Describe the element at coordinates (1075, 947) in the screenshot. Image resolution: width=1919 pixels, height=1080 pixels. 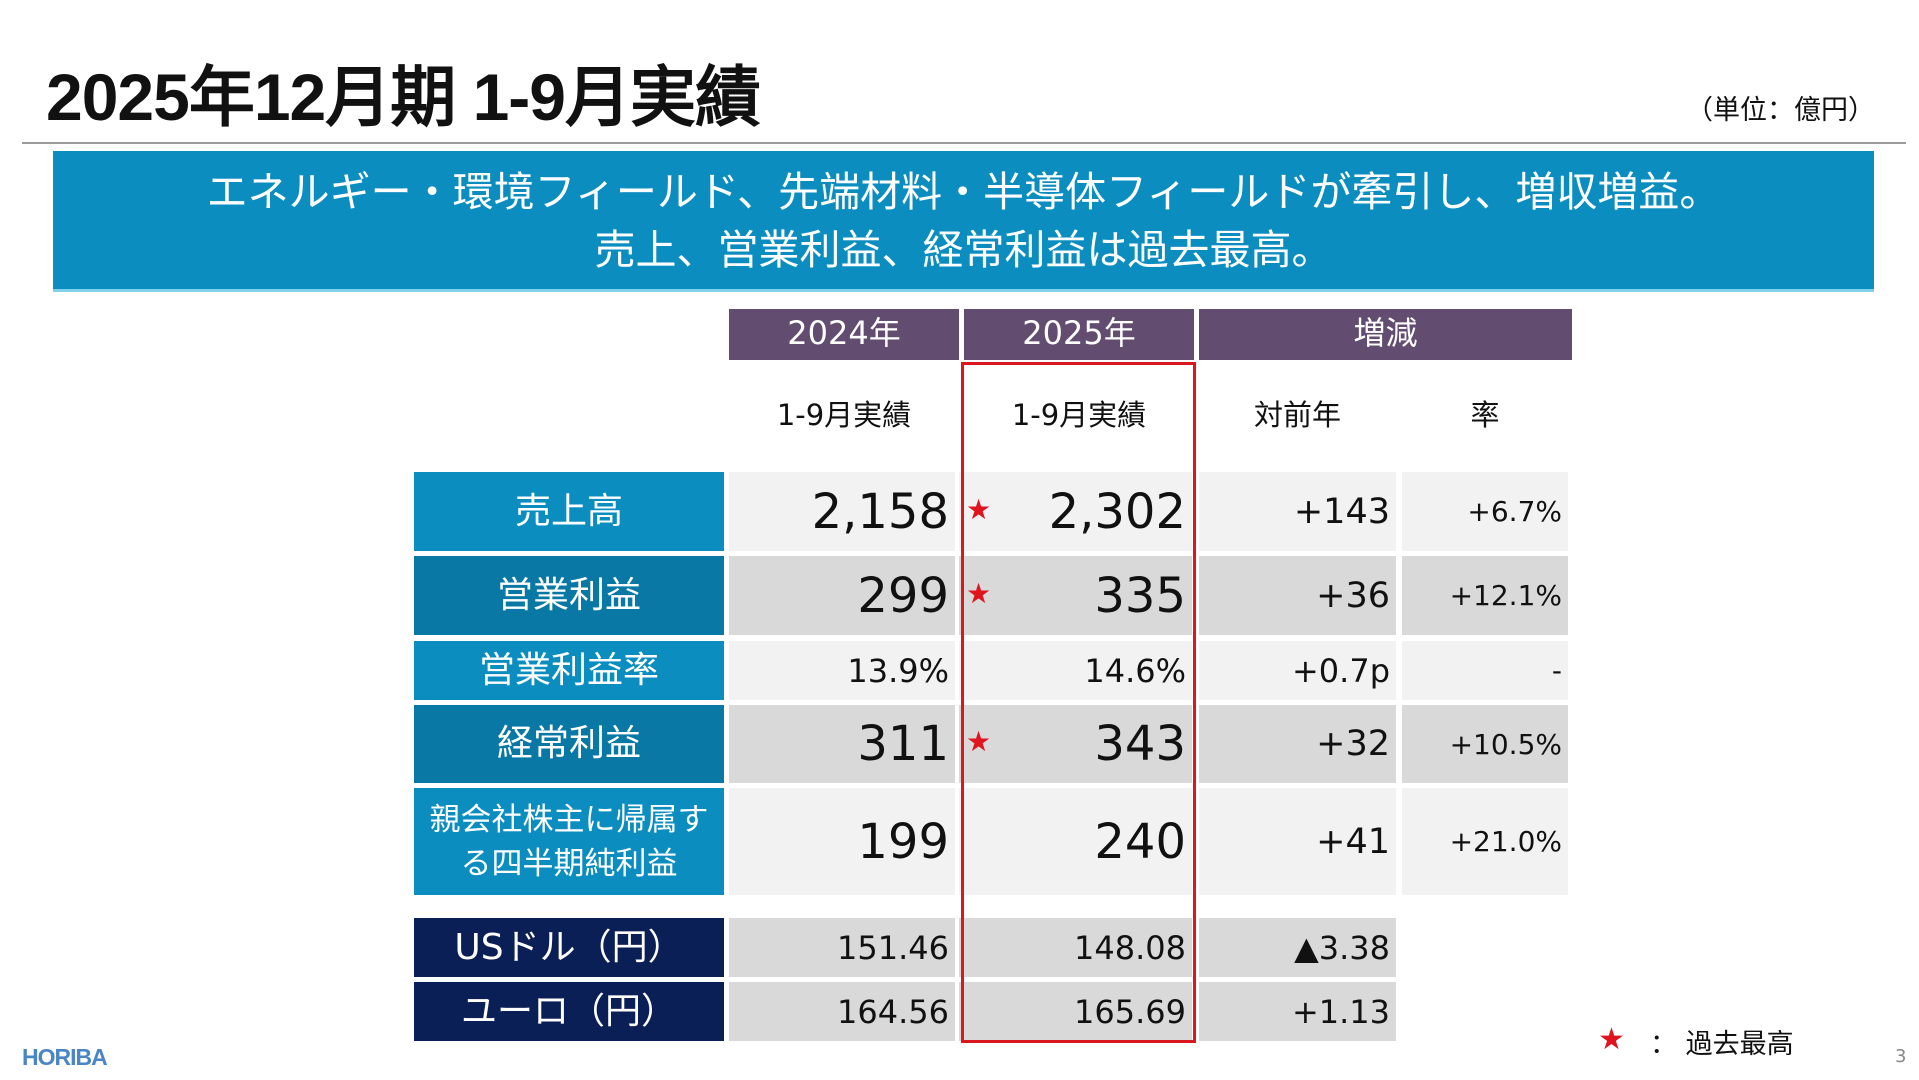
I see `value-2025: 148.08` at that location.